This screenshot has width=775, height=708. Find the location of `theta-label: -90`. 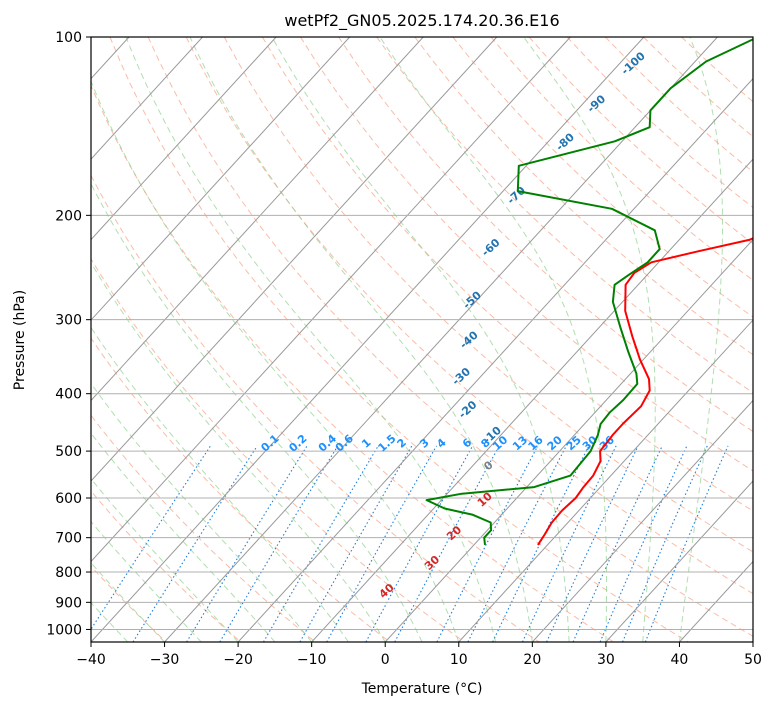

theta-label: -90 is located at coordinates (597, 103).